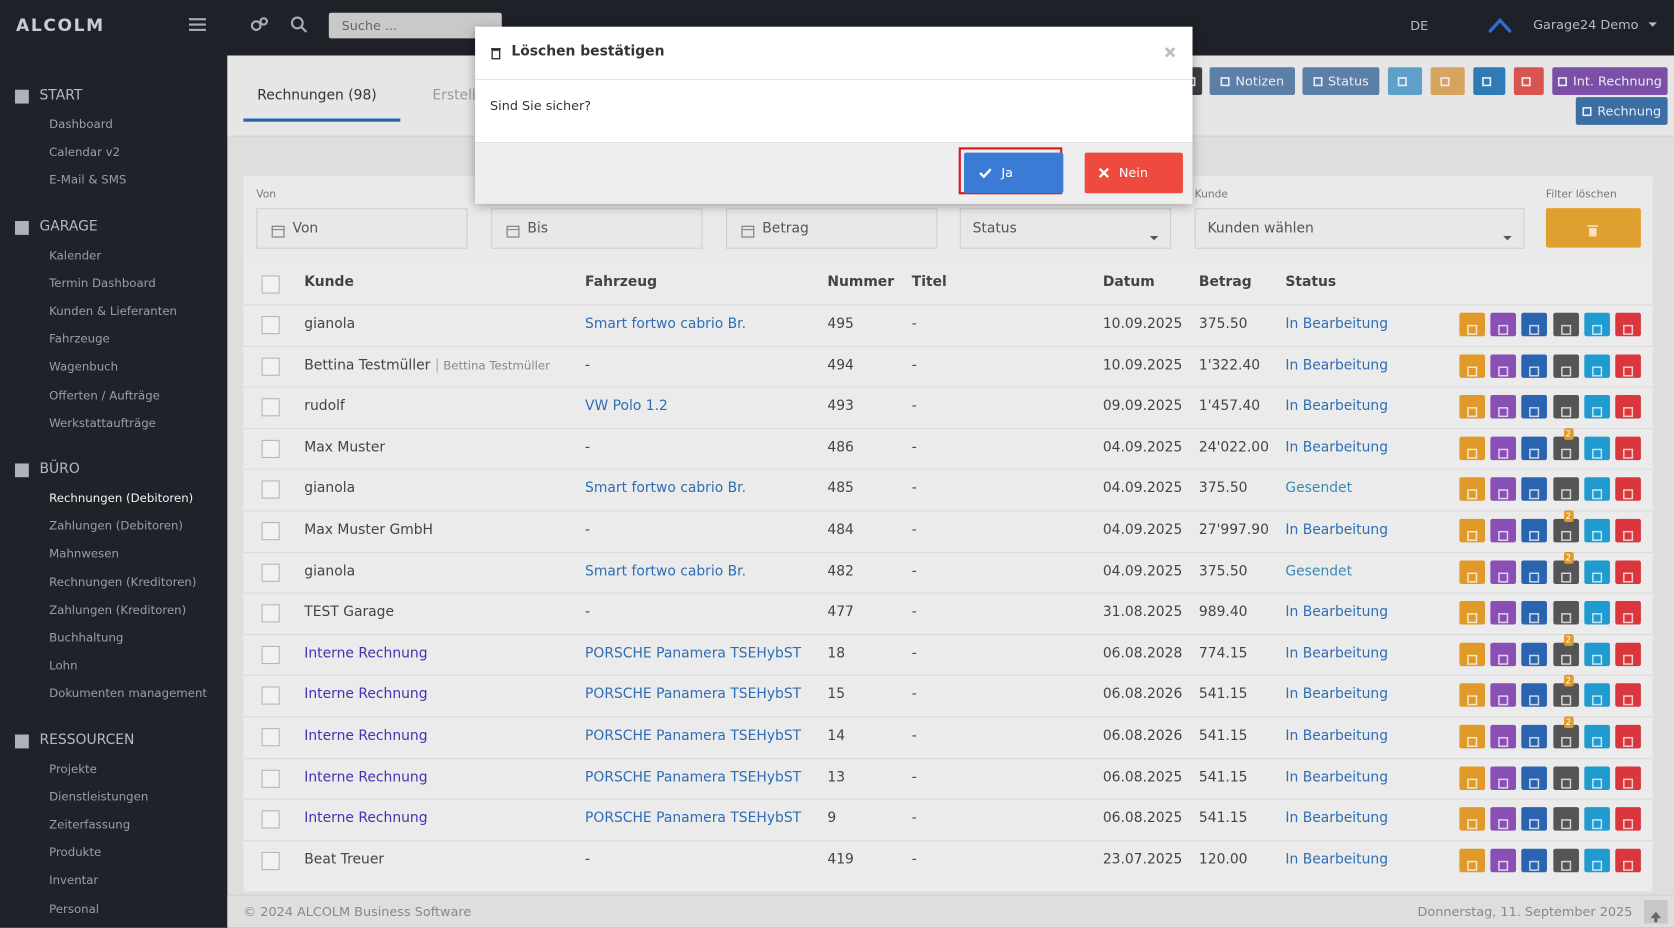 The width and height of the screenshot is (1674, 928). Describe the element at coordinates (1065, 228) in the screenshot. I see `filter-input: Status` at that location.